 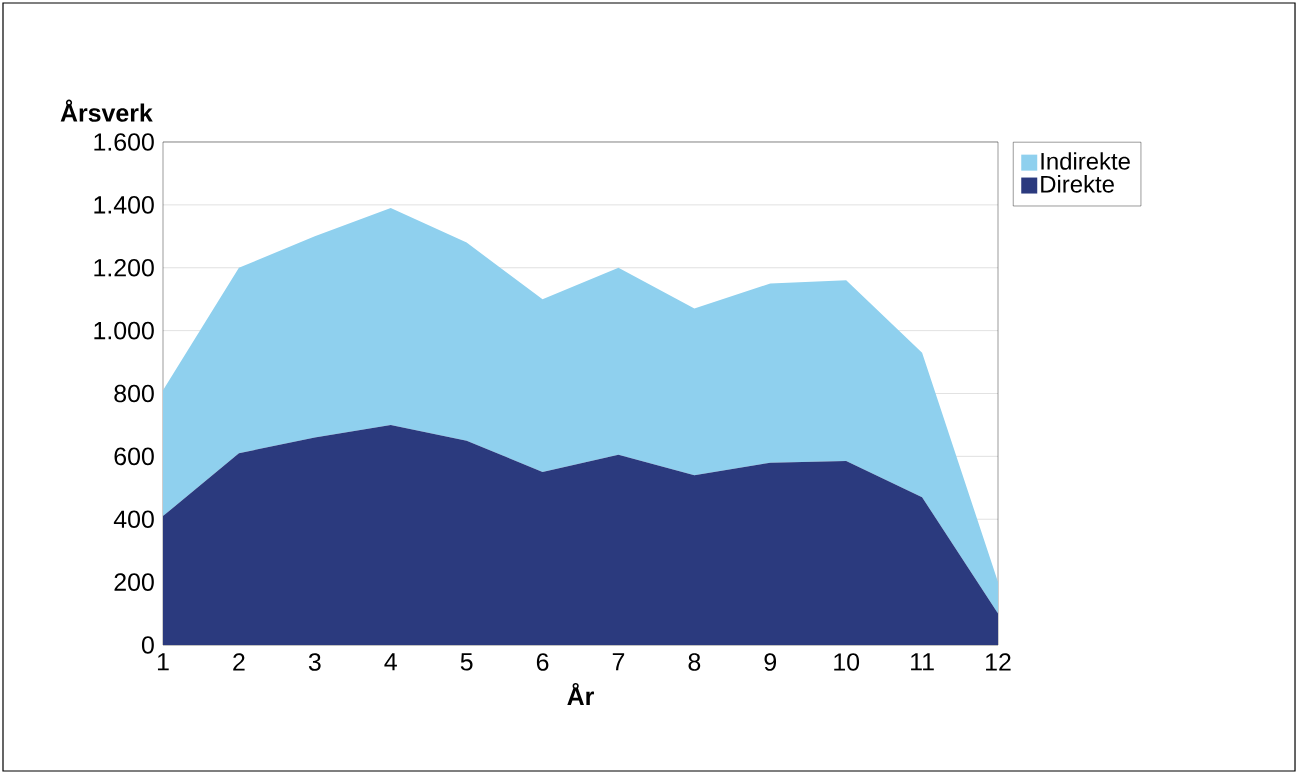 What do you see at coordinates (124, 142) in the screenshot?
I see `y-tick-label: 1.600` at bounding box center [124, 142].